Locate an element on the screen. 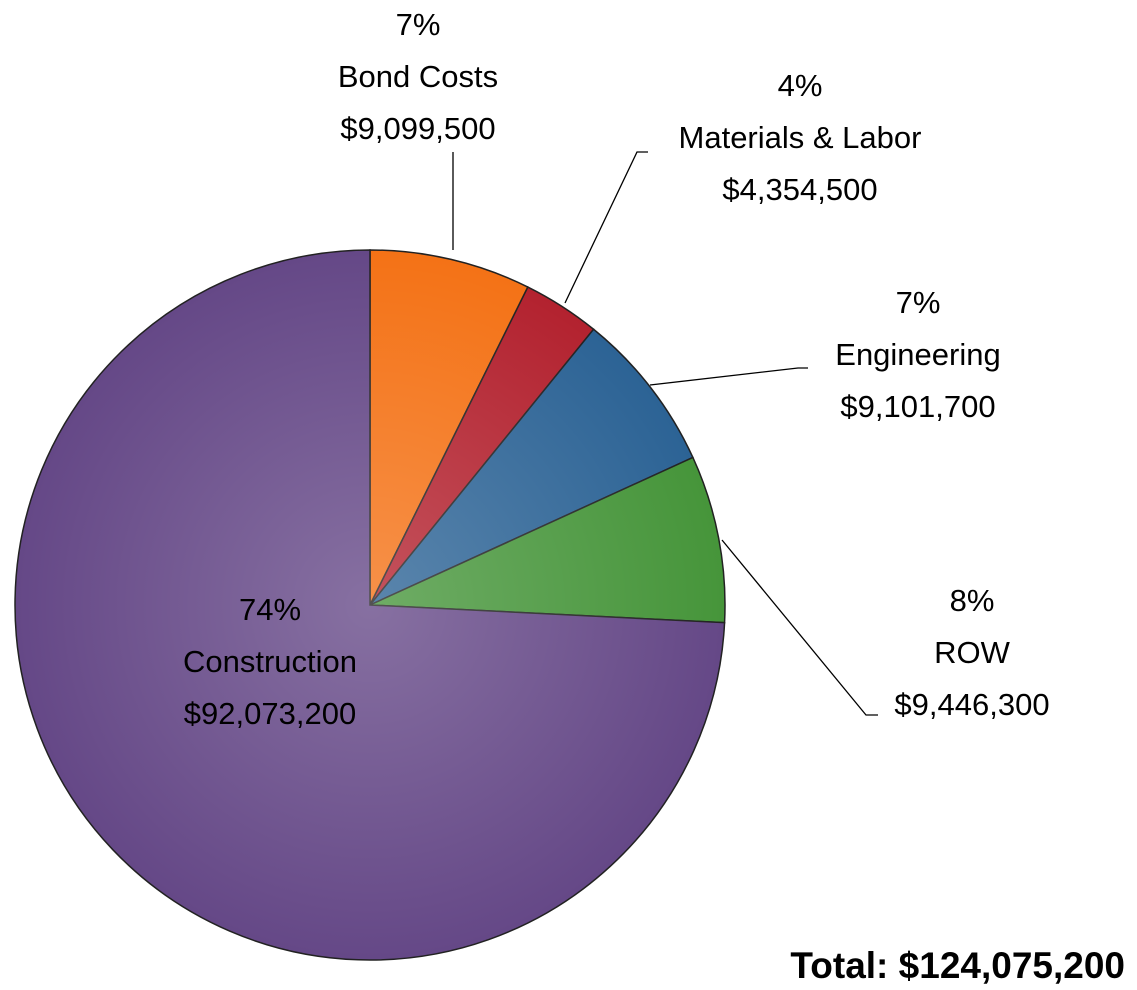  percent-label: 8% is located at coordinates (972, 600).